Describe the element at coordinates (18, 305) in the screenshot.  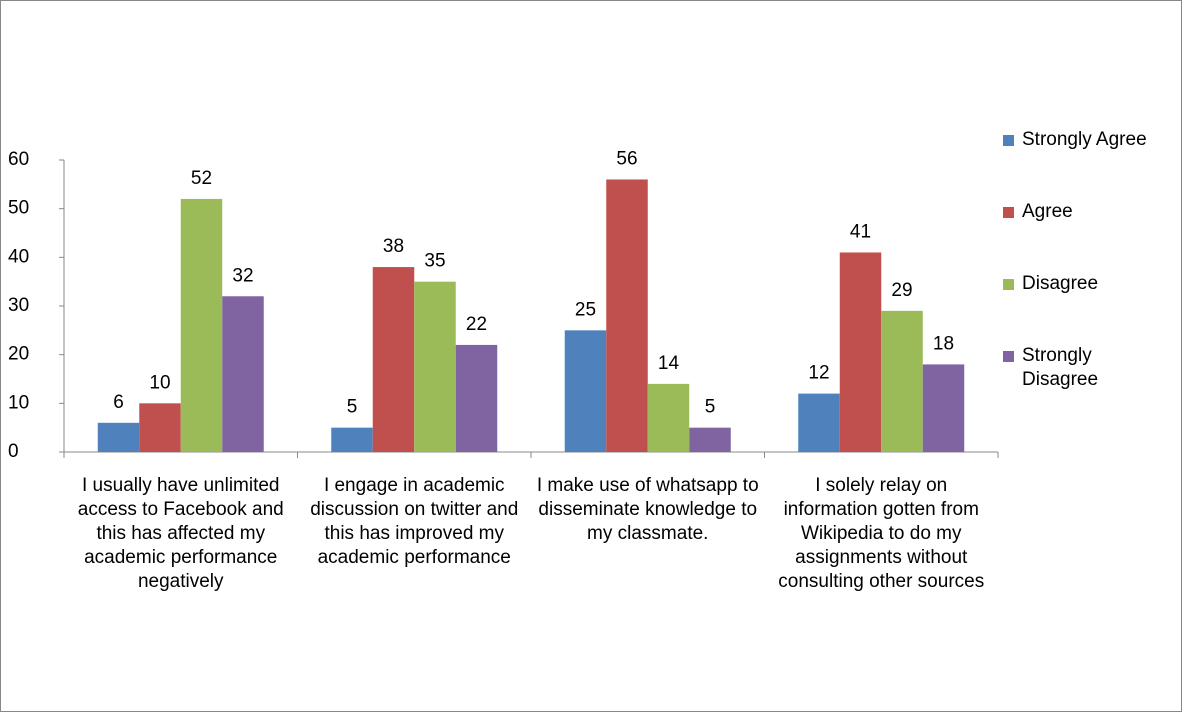
I see `y-tick-label: 30` at that location.